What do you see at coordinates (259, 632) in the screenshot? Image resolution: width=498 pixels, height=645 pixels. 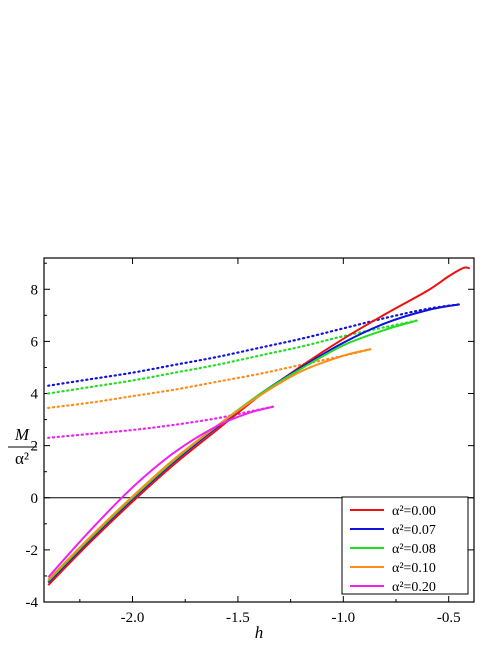 I see `x-axis-title: h` at bounding box center [259, 632].